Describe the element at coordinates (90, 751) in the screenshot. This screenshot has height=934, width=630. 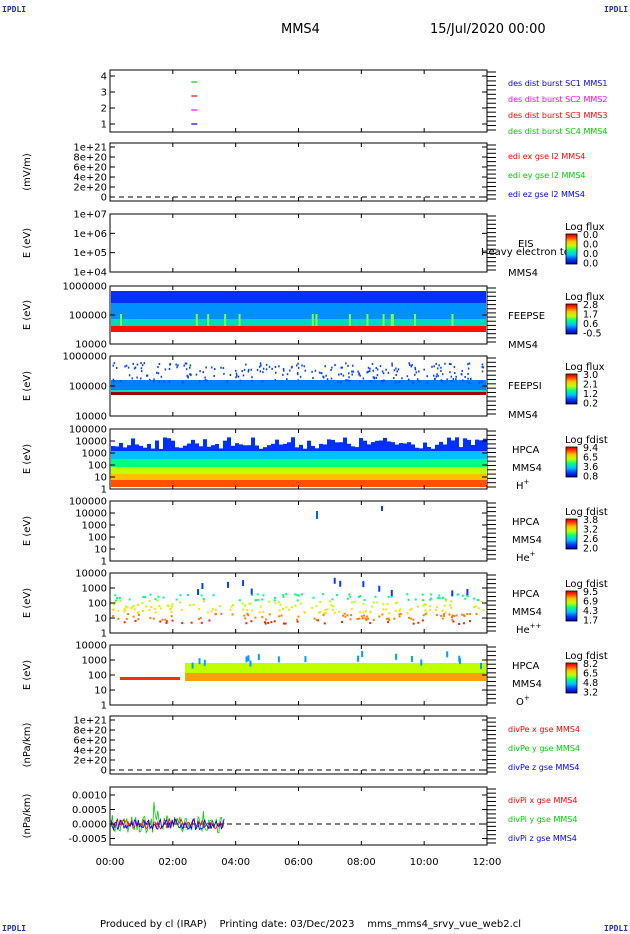
I see `y-tick-label: 4e+20` at that location.